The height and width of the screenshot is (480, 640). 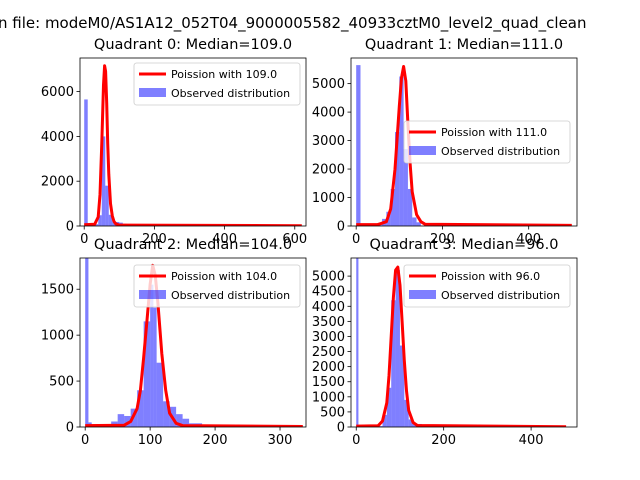 I want to click on y-tick-label: 4500, so click(x=328, y=292).